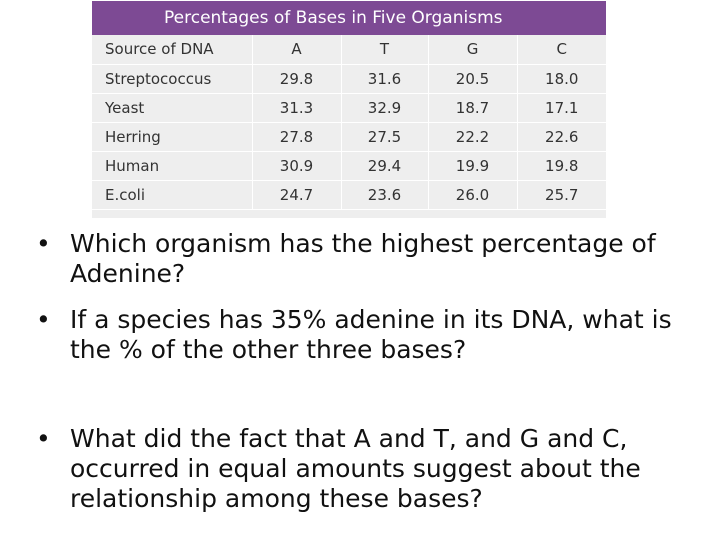 The image size is (720, 540). What do you see at coordinates (385, 166) in the screenshot?
I see `value-cell: 29.4` at bounding box center [385, 166].